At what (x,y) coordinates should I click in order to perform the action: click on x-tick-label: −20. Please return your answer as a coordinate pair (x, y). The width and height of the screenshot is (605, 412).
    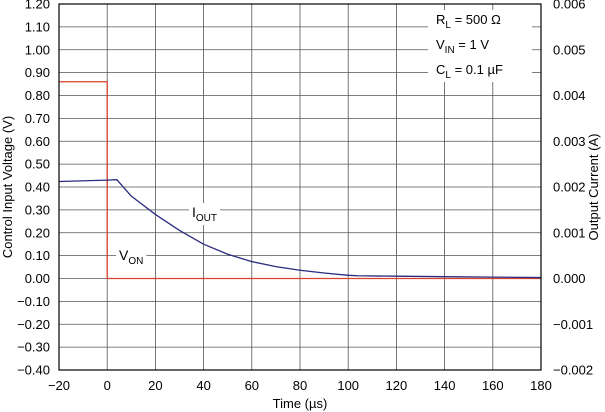
    Looking at the image, I should click on (59, 385).